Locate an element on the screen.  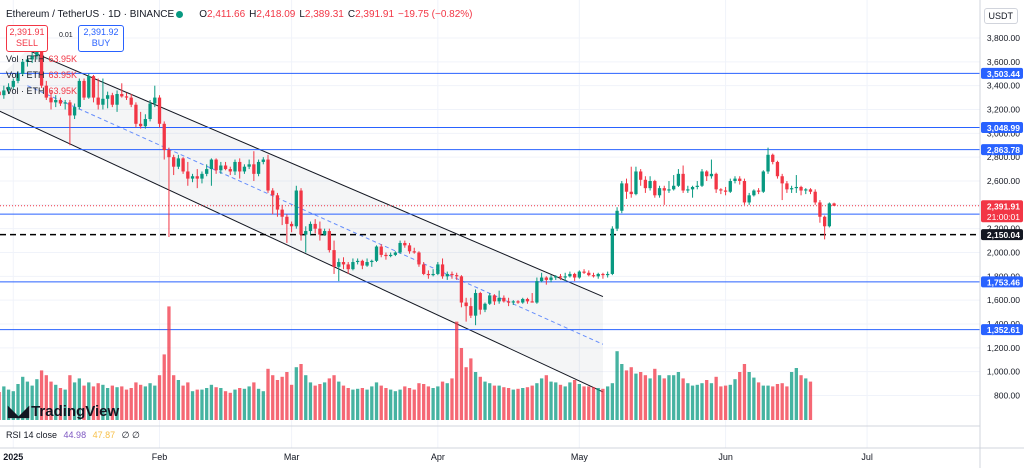
level-tag: 3,048.99 is located at coordinates (1003, 128).